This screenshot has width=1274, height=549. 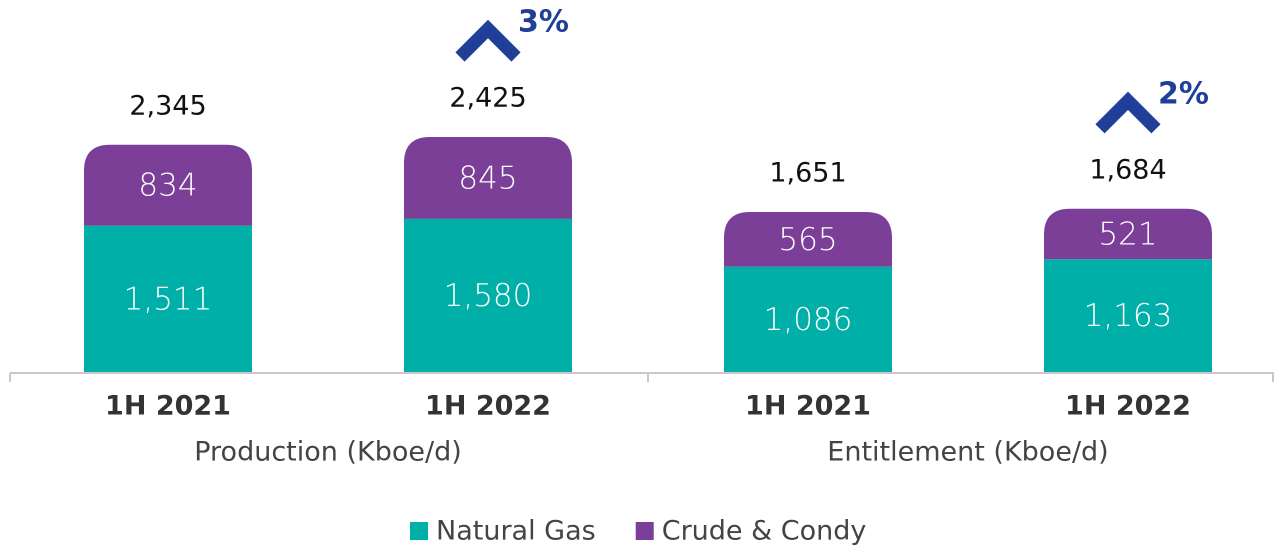 I want to click on value-label: 834, so click(x=167, y=186).